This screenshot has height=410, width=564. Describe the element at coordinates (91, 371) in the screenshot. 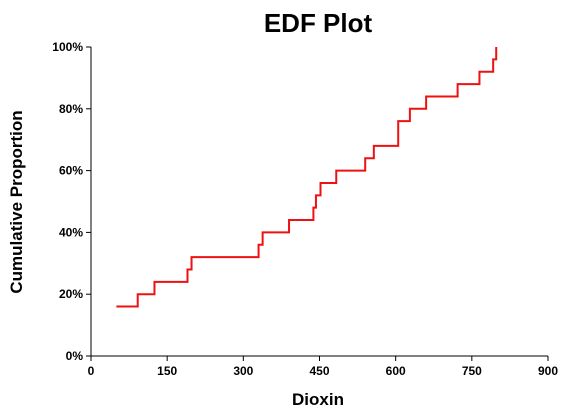

I see `x-tick-label: 0` at that location.